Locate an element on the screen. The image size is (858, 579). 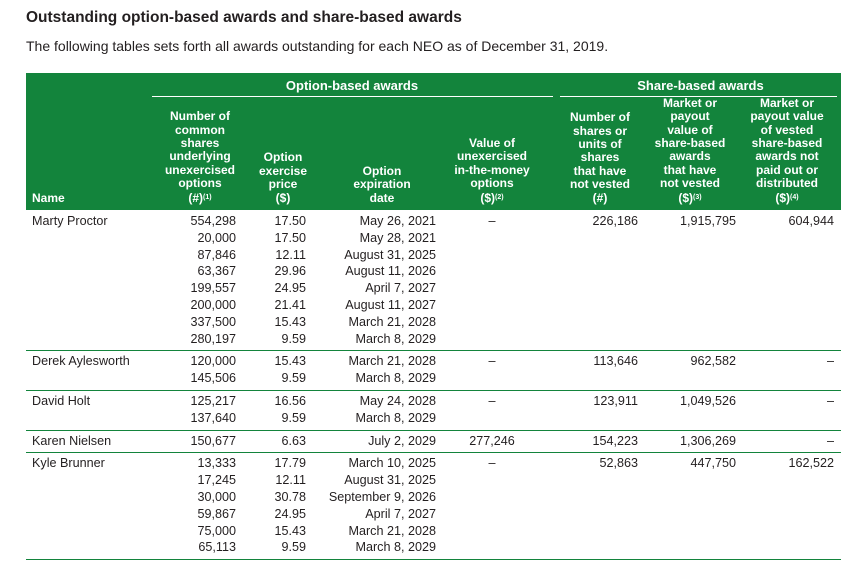
num-options-cell: 200,000 is located at coordinates (213, 304).